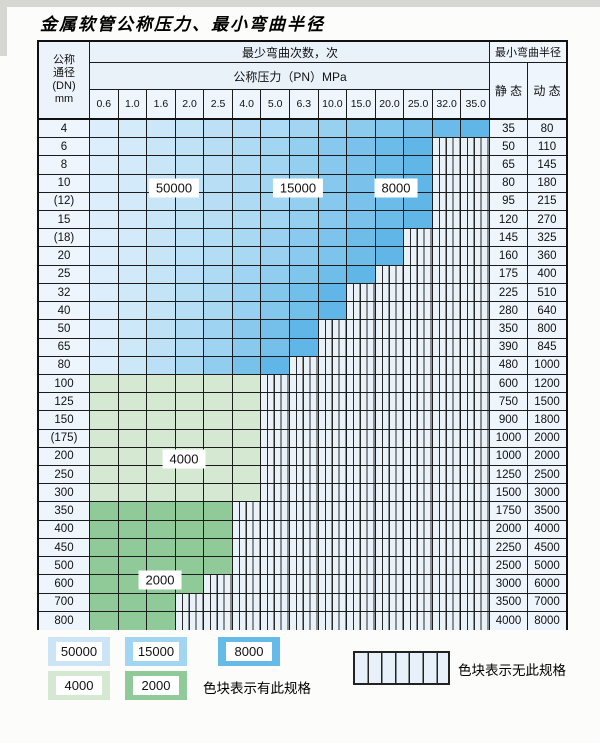 The image size is (600, 743). Describe the element at coordinates (156, 651) in the screenshot. I see `legend-swatch-label: 15000` at that location.